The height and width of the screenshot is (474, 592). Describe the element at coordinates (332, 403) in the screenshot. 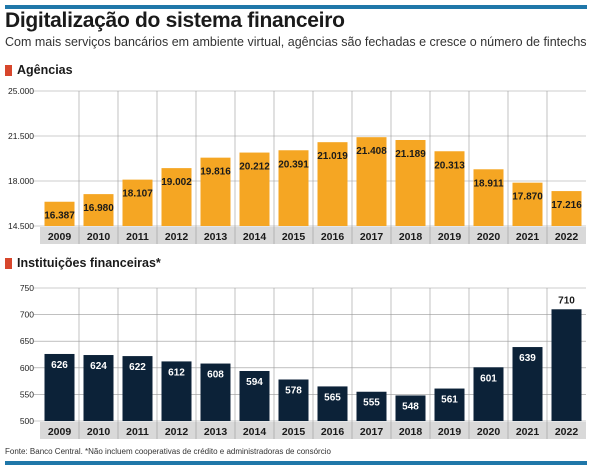

I see `bar-instituicoes-2016` at that location.